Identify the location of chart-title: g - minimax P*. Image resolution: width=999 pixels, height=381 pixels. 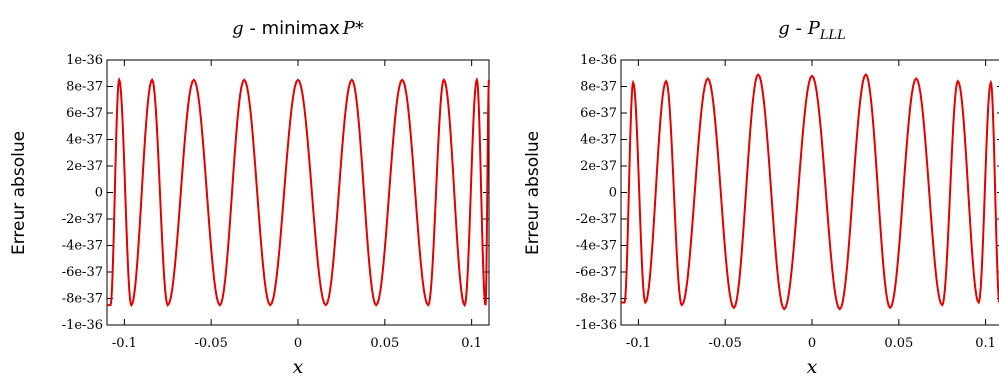
(298, 28).